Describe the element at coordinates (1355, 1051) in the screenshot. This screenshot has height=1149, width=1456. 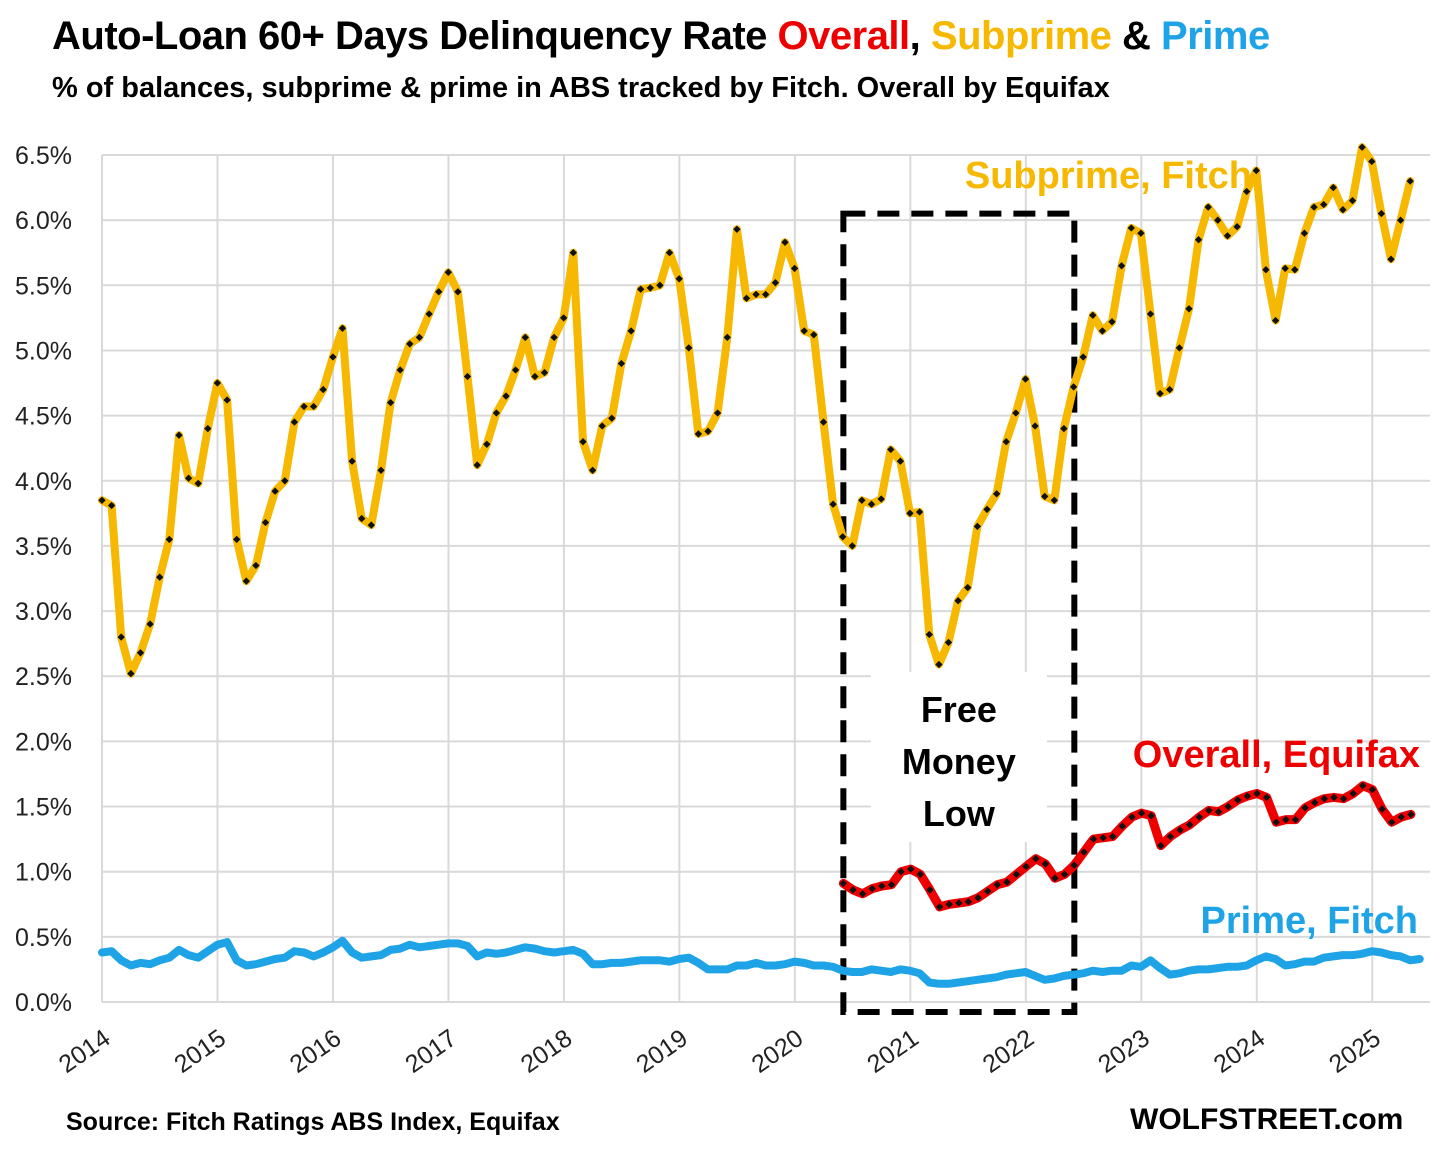
I see `x-tick-label: 2025` at that location.